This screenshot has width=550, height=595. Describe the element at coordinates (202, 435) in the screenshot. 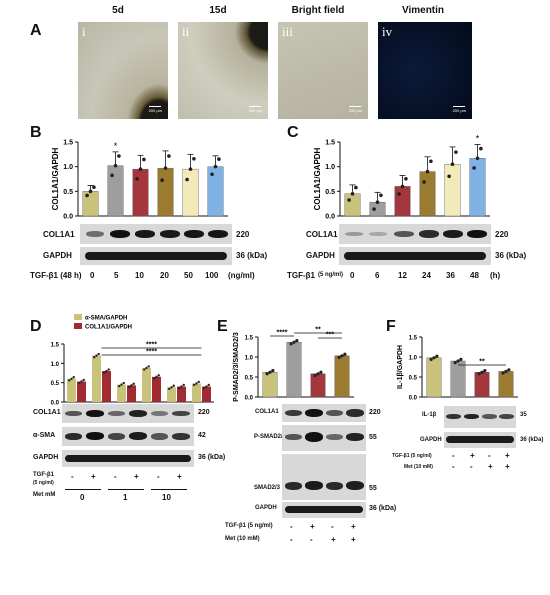

I see `mw-label: 42` at that location.